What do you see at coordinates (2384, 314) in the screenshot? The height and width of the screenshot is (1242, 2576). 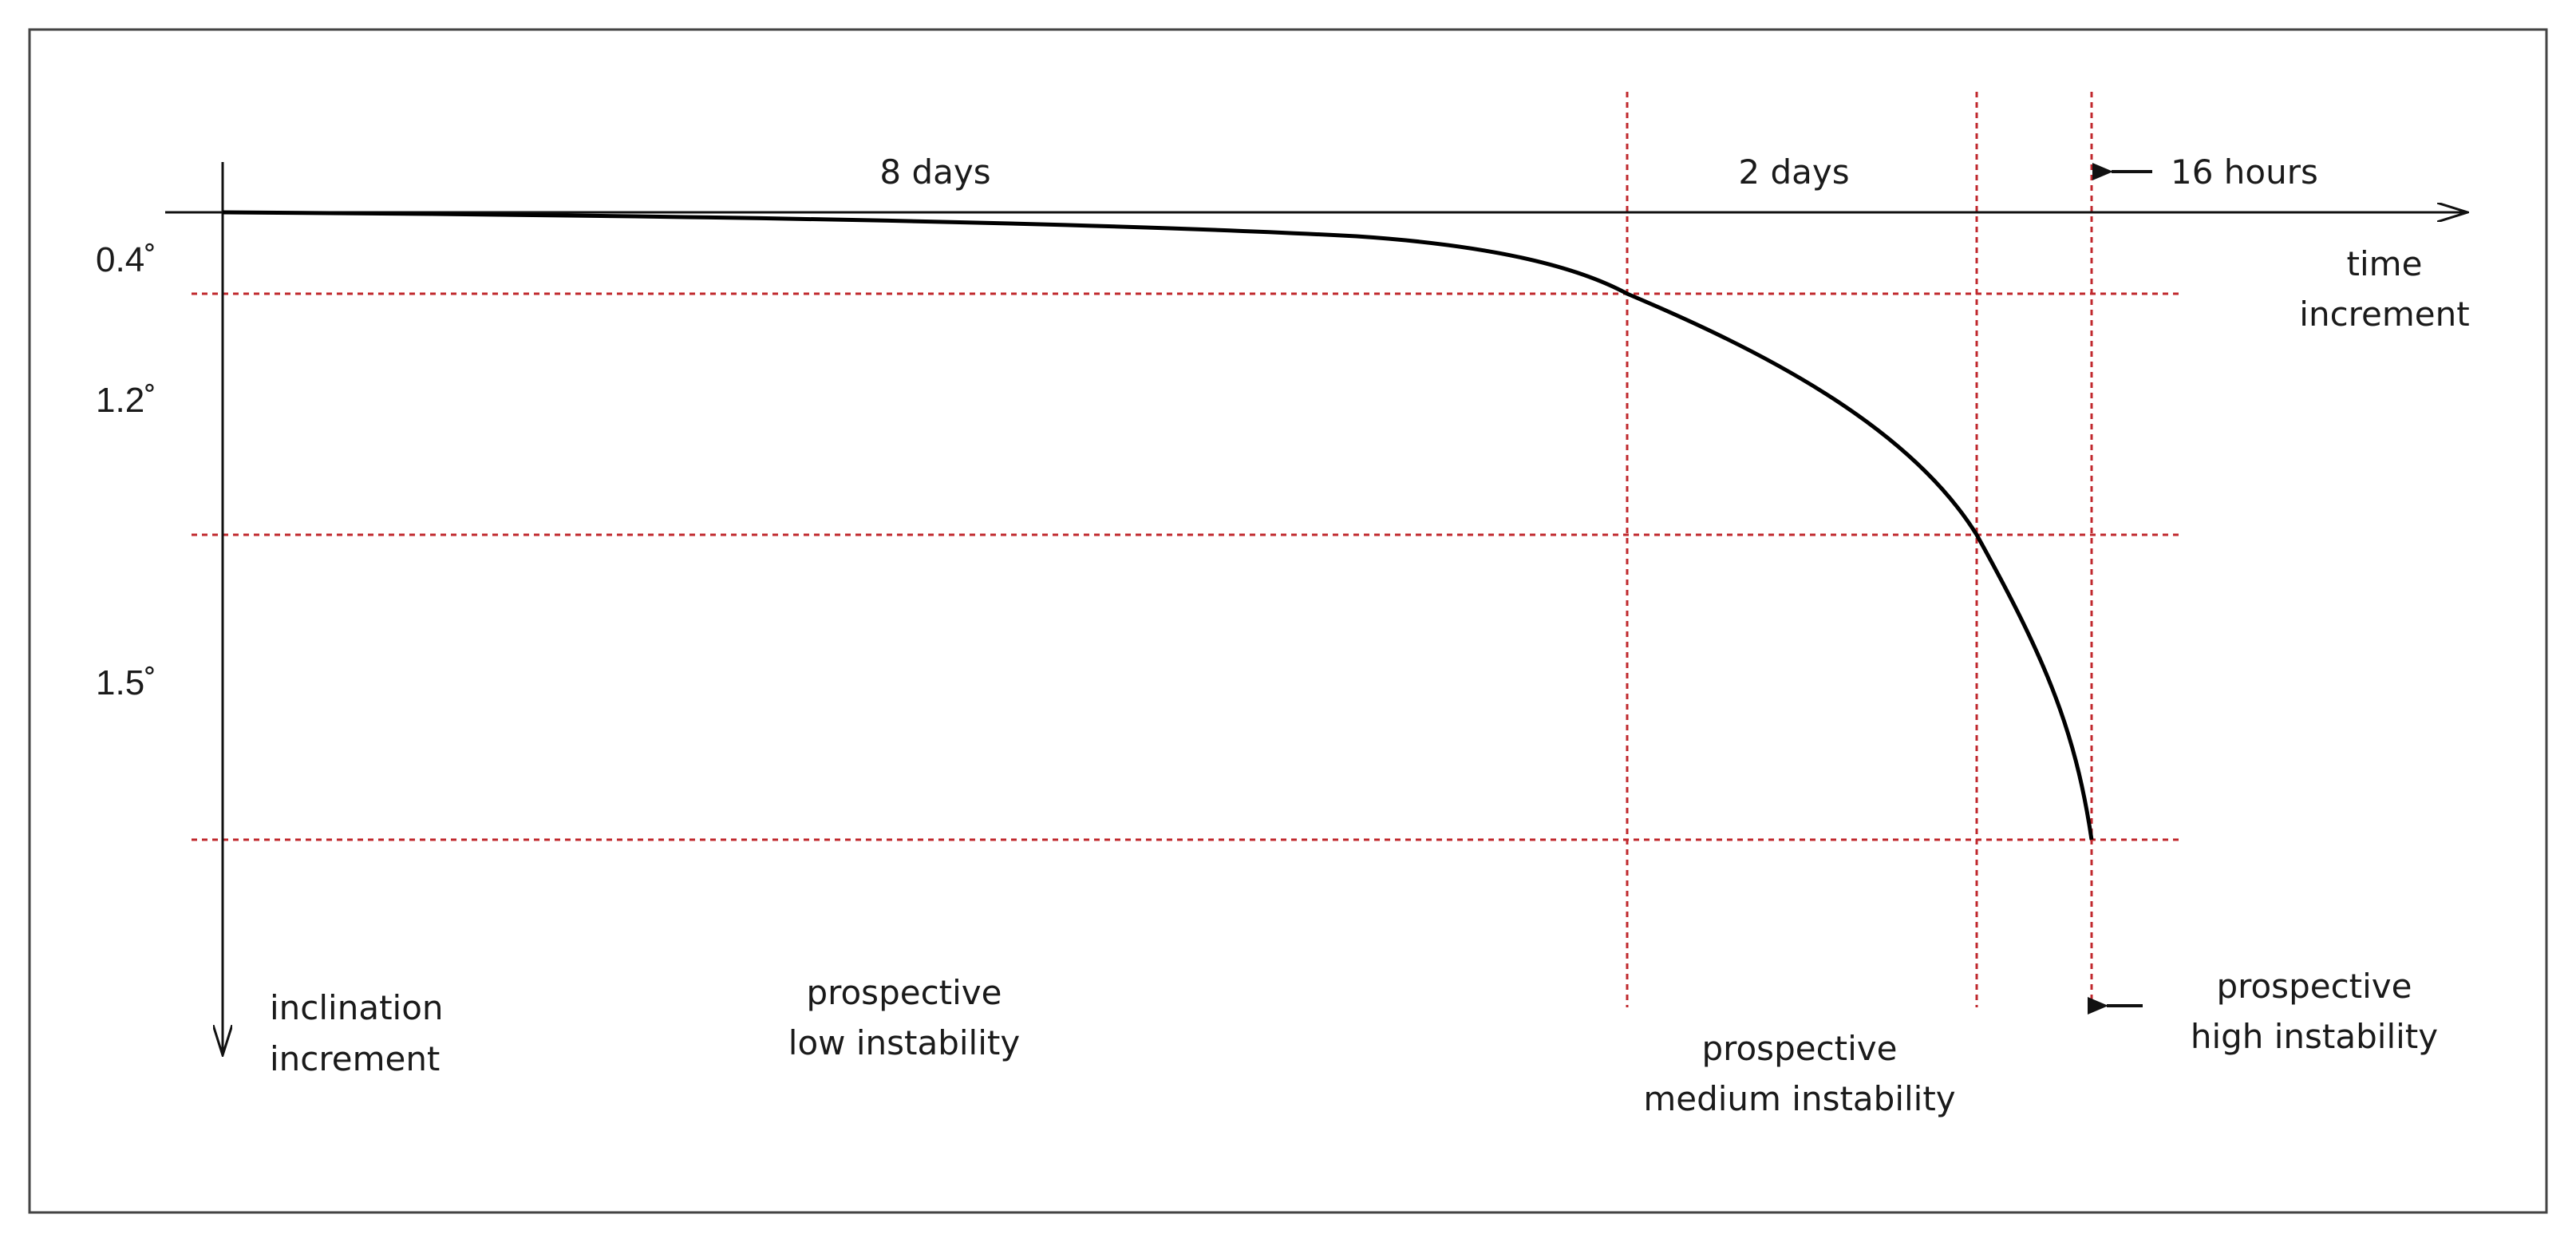 I see `time-axis-label-line-2: increment` at bounding box center [2384, 314].